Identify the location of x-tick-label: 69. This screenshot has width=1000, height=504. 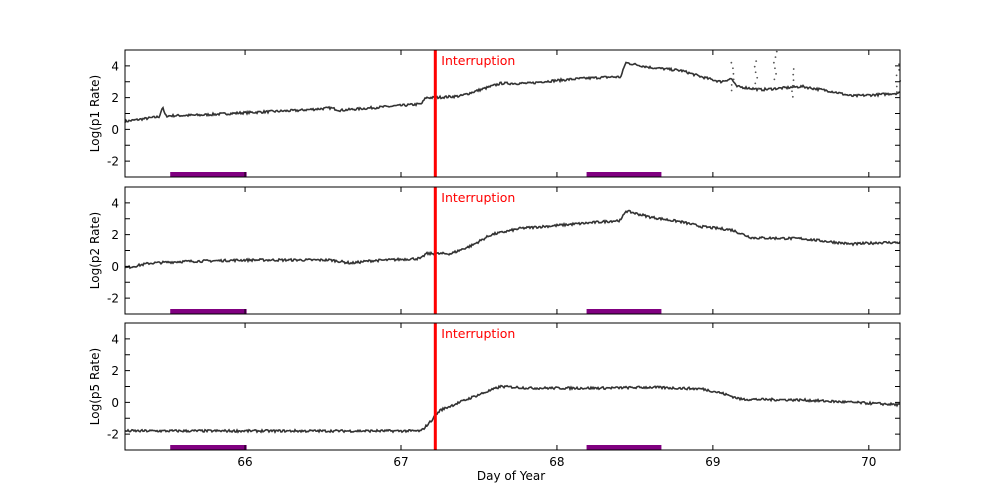
(712, 462).